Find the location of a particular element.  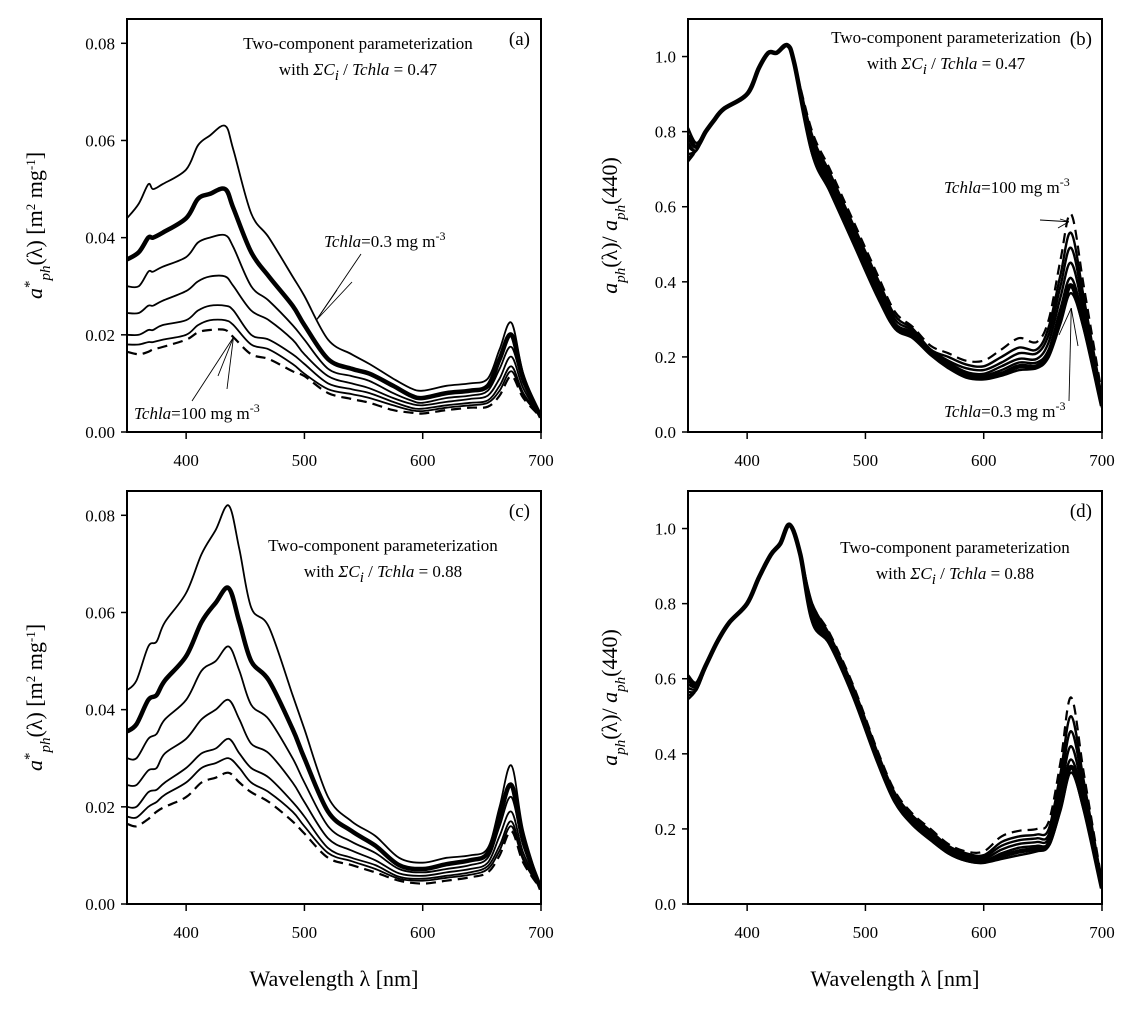

panel-label: (d) is located at coordinates (1081, 511).